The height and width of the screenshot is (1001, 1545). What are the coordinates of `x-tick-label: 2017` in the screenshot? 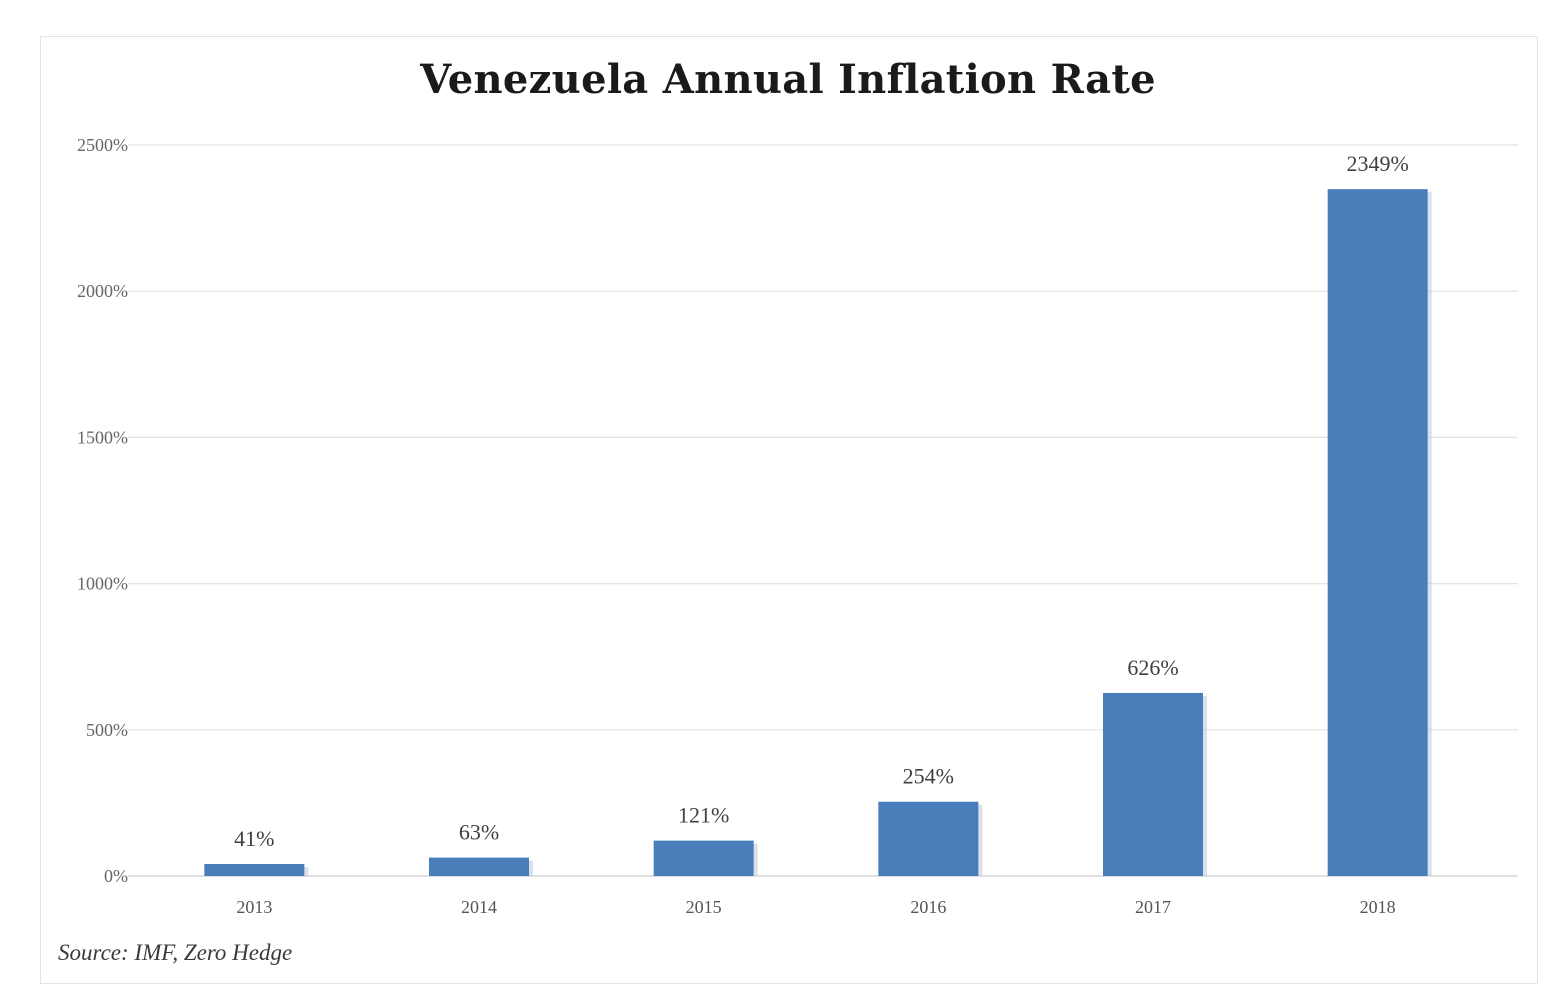 It's located at (1153, 907).